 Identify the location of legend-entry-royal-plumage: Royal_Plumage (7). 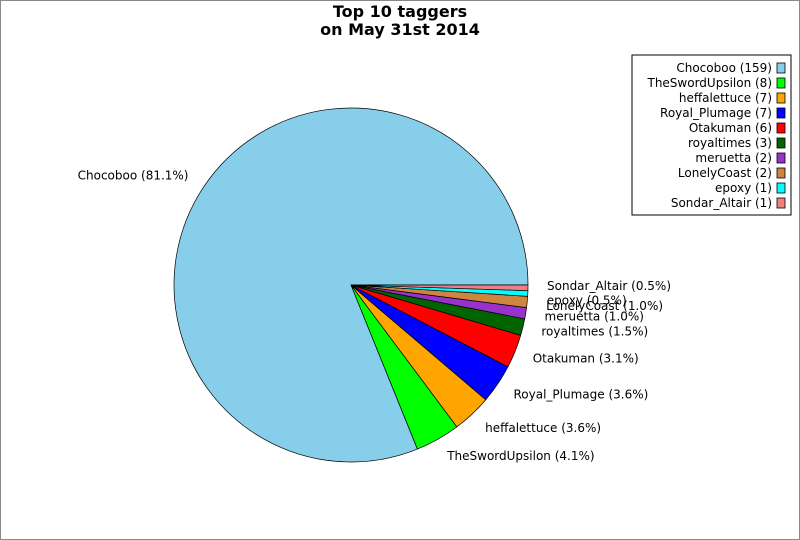
(716, 113).